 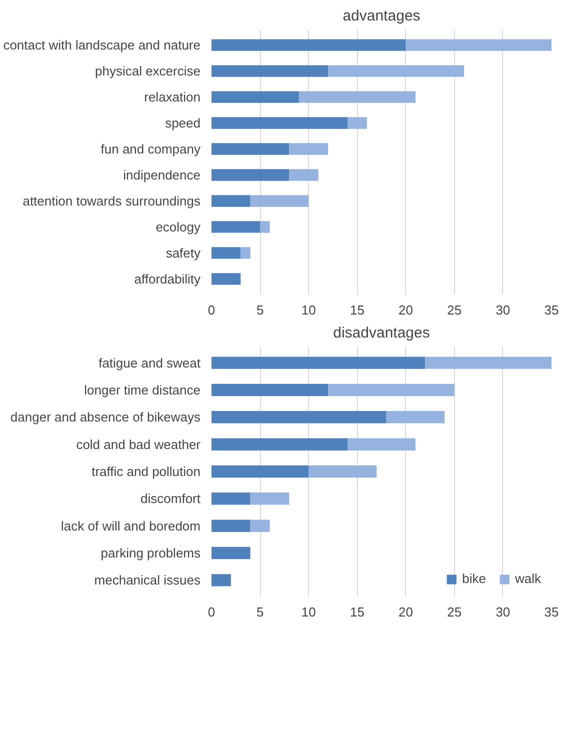 What do you see at coordinates (139, 444) in the screenshot?
I see `y-tick-label: cold and bad weather` at bounding box center [139, 444].